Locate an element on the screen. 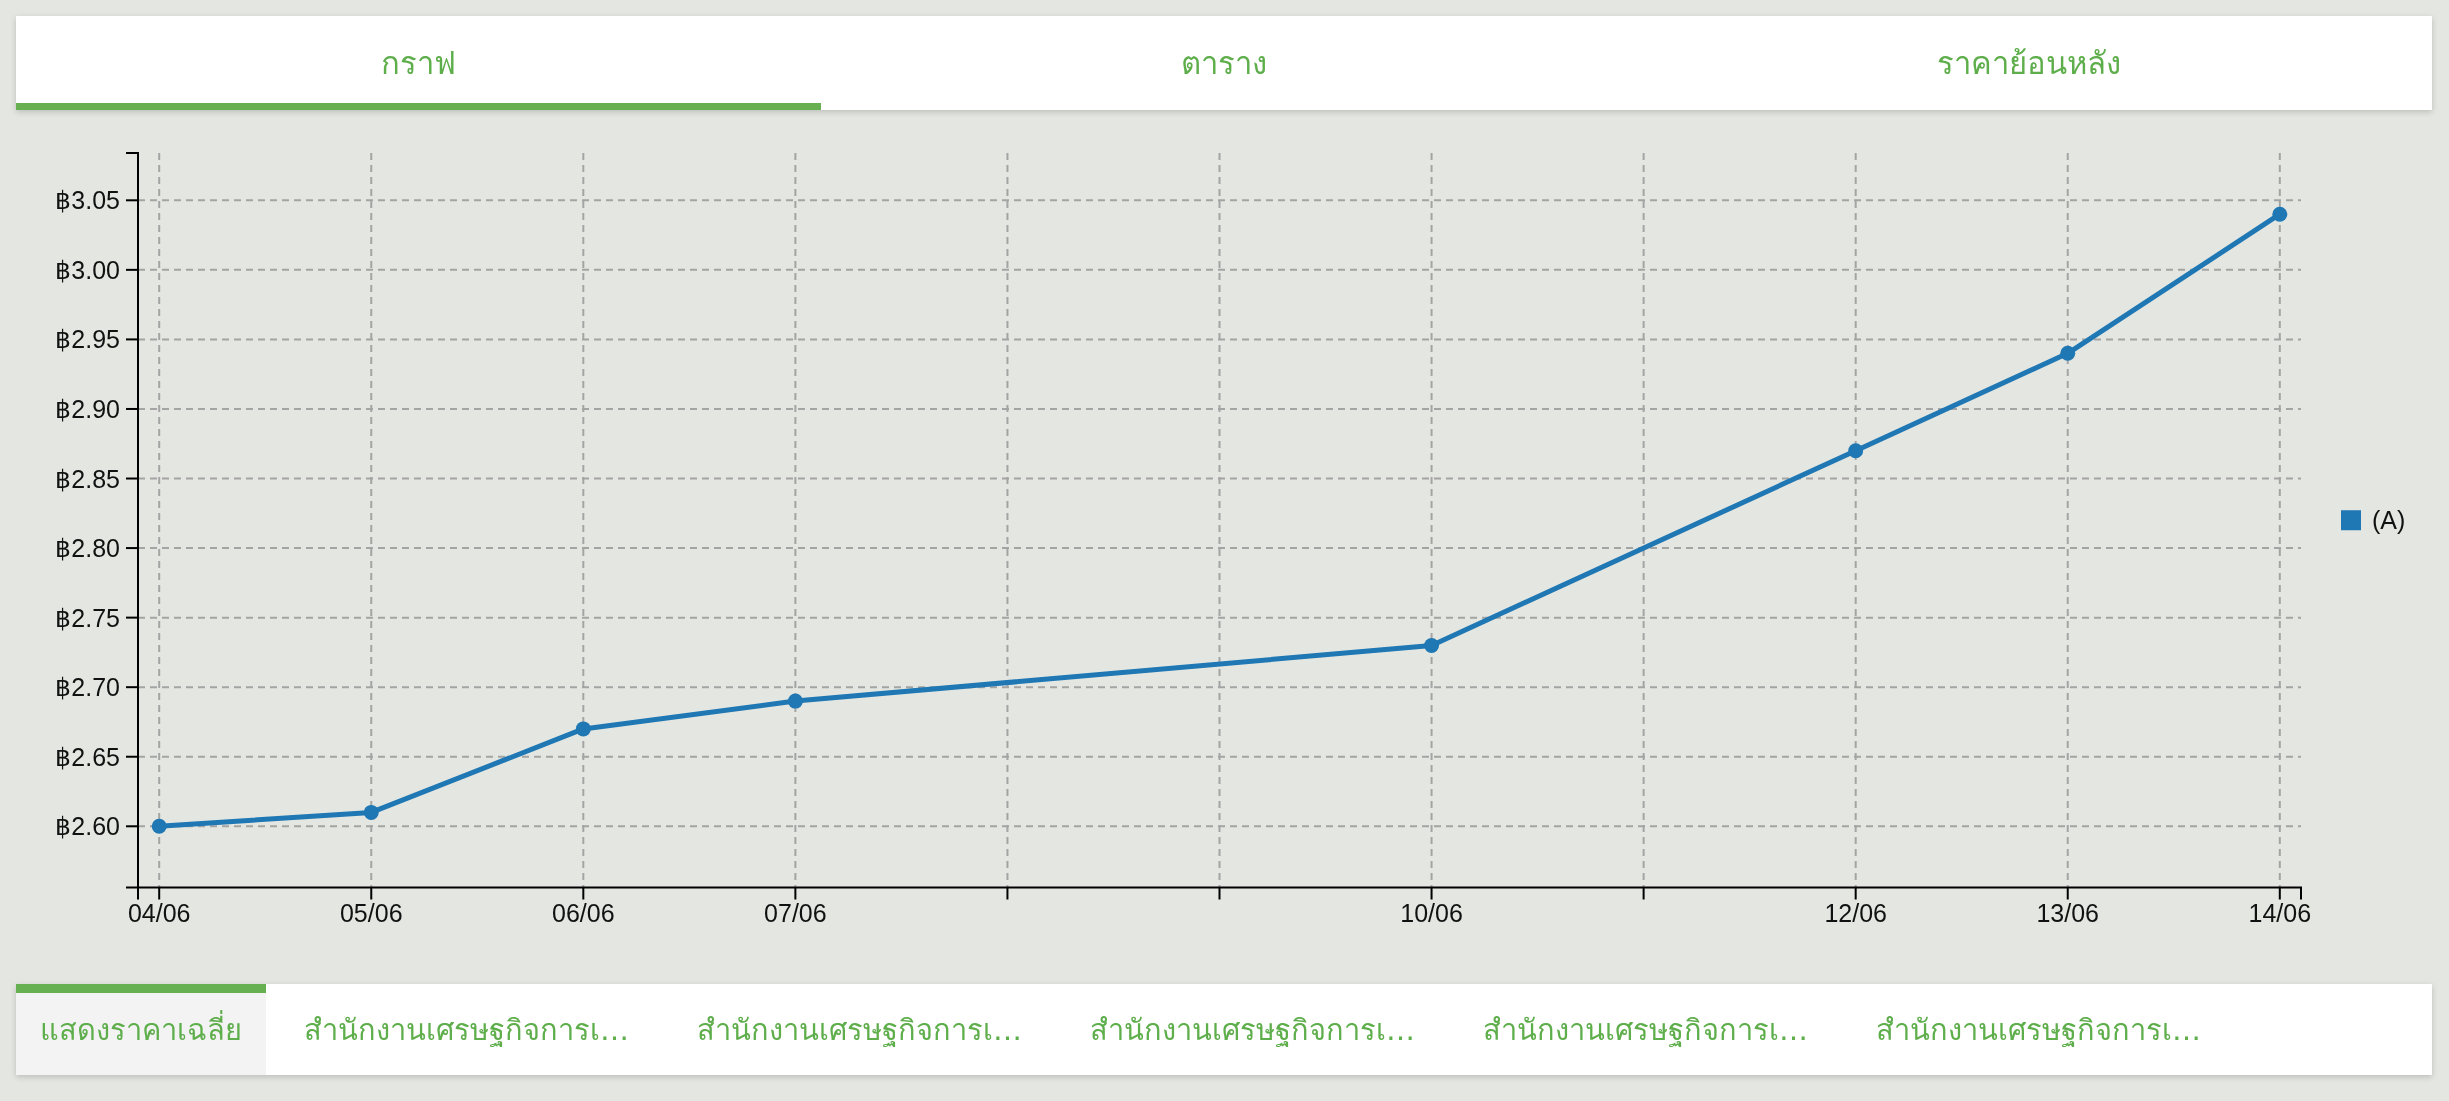 The width and height of the screenshot is (2449, 1101). y-tick-label: ฿2.90 is located at coordinates (87, 408).